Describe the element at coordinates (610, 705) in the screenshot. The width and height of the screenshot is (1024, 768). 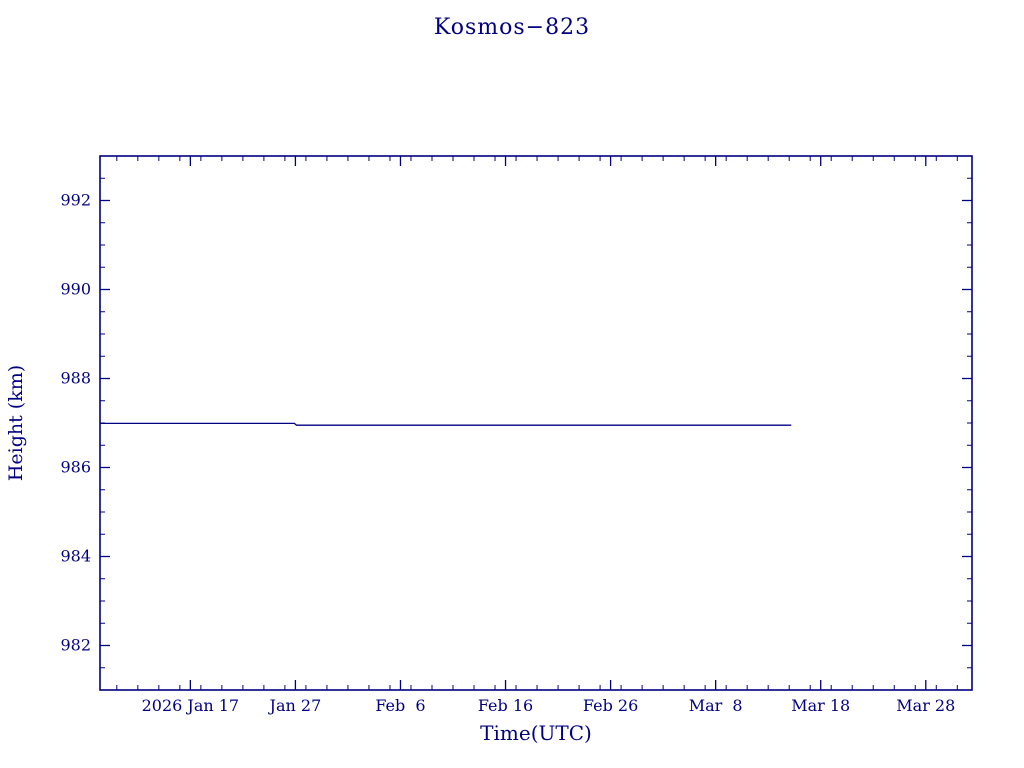
I see `x-tick-label: Feb 26` at that location.